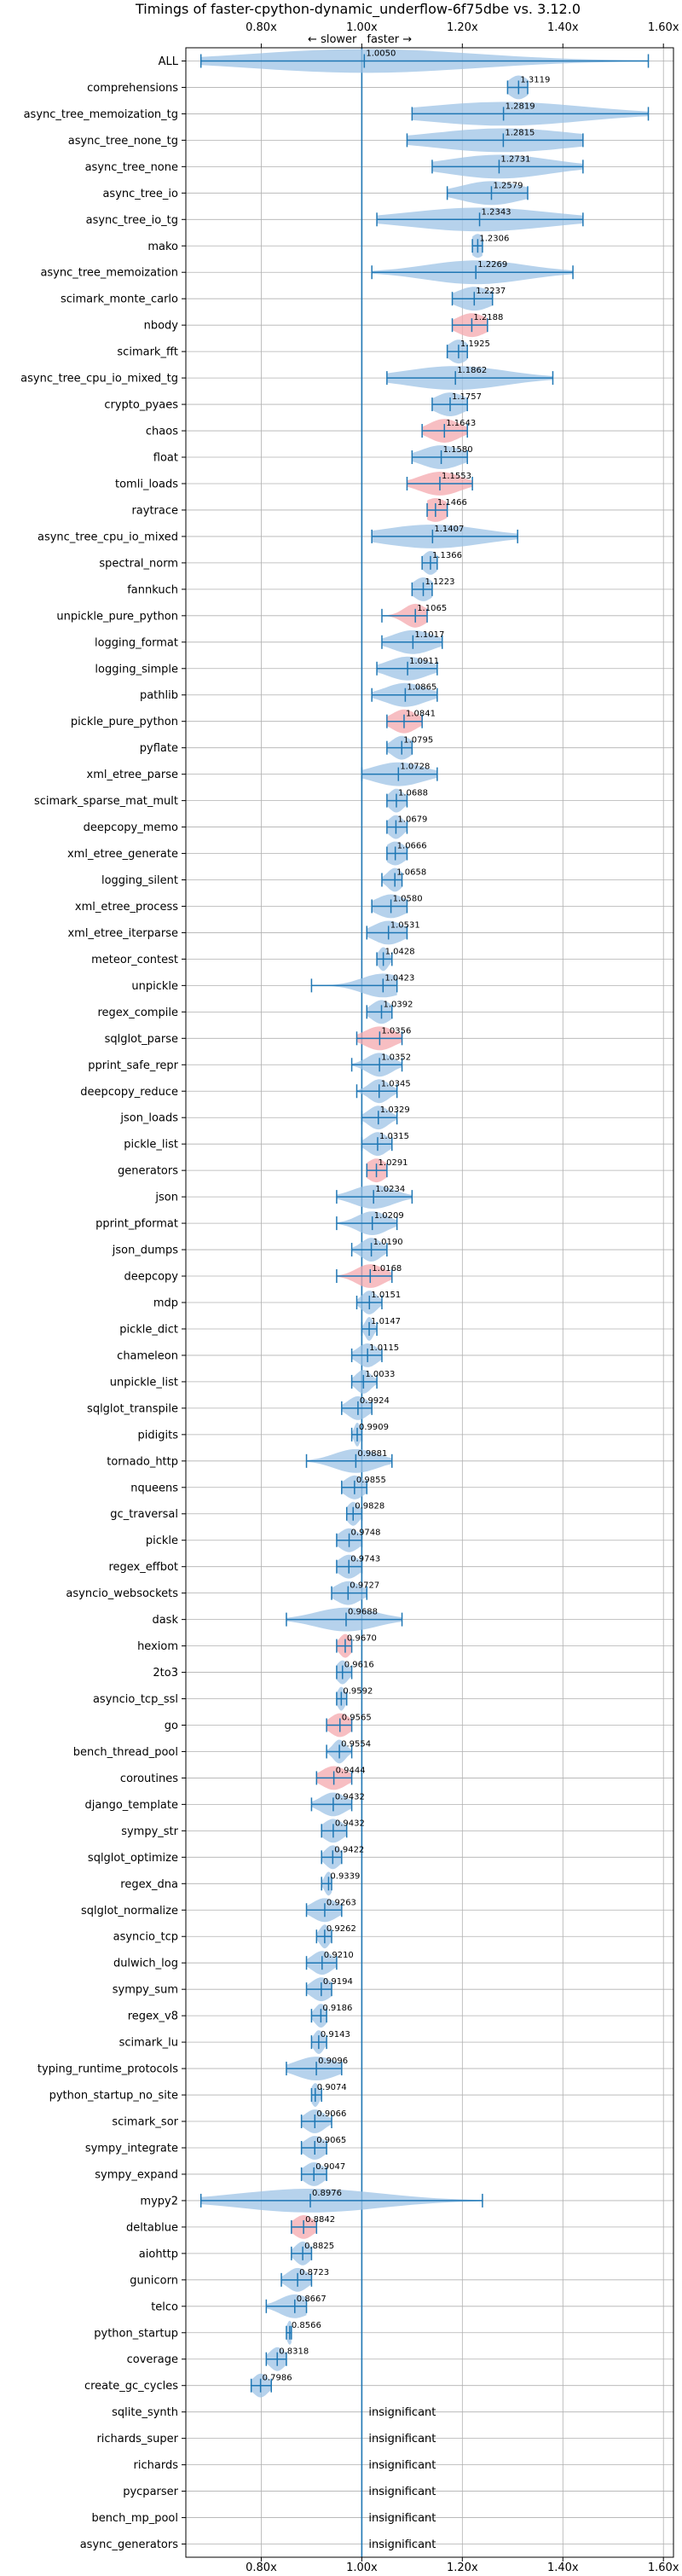 This screenshot has height=2576, width=682. I want to click on value-label: 1.1580, so click(458, 450).